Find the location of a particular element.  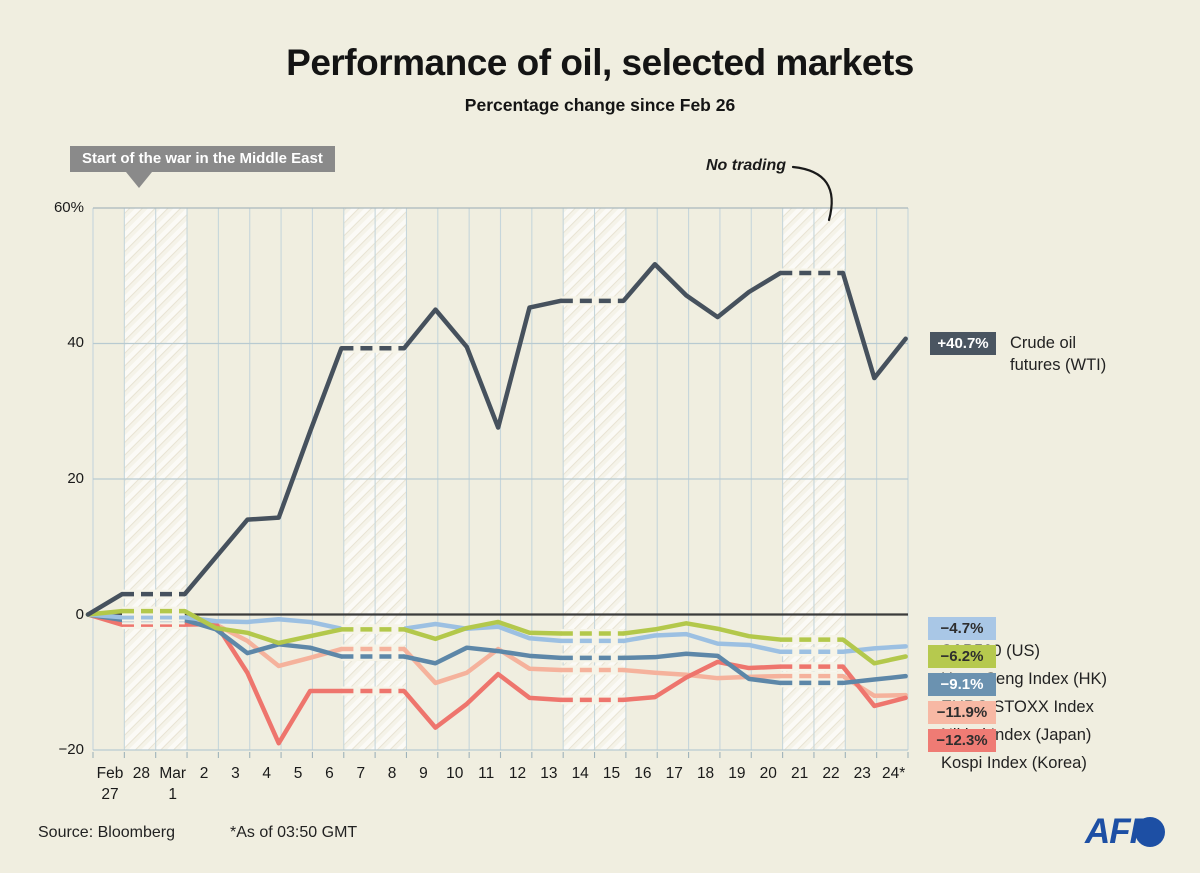

x-tick-label: 21 is located at coordinates (799, 773).